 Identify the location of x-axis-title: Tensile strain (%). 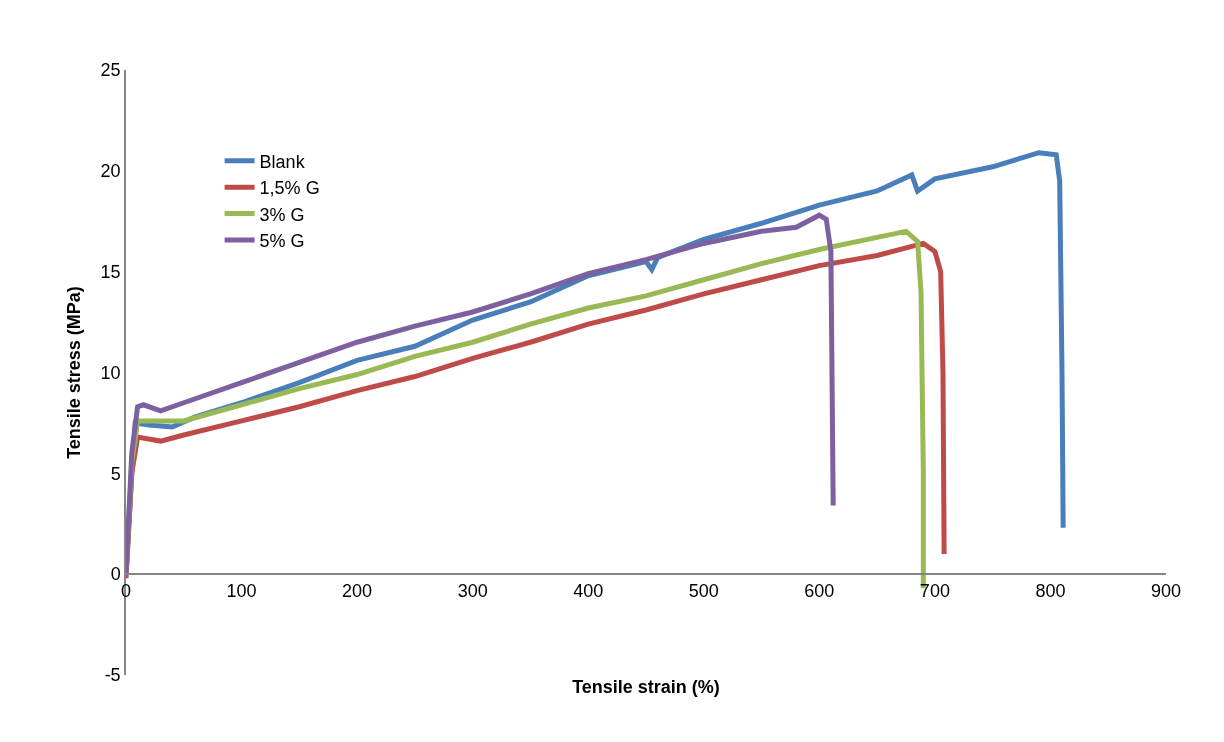
(646, 687).